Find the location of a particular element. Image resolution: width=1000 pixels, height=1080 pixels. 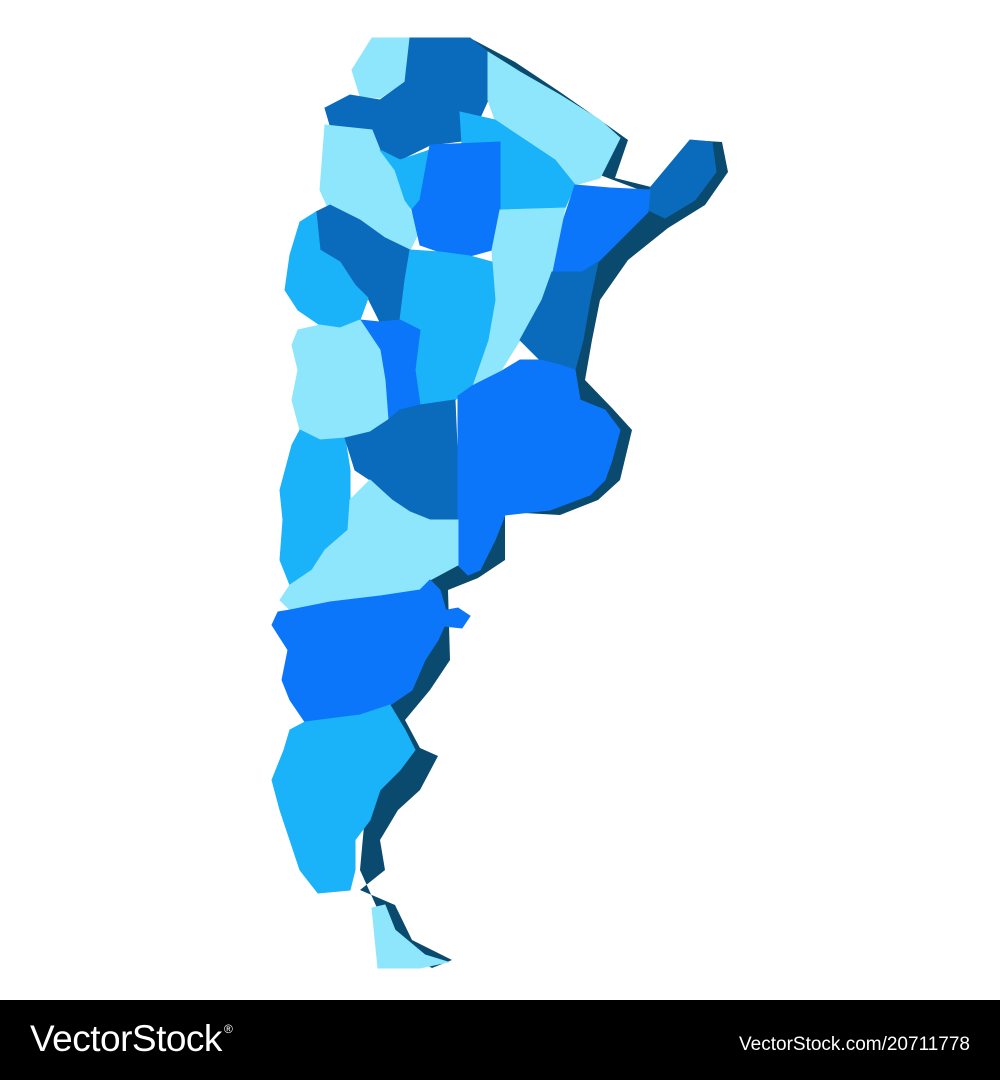

province-buenos-aires is located at coordinates (539, 467).